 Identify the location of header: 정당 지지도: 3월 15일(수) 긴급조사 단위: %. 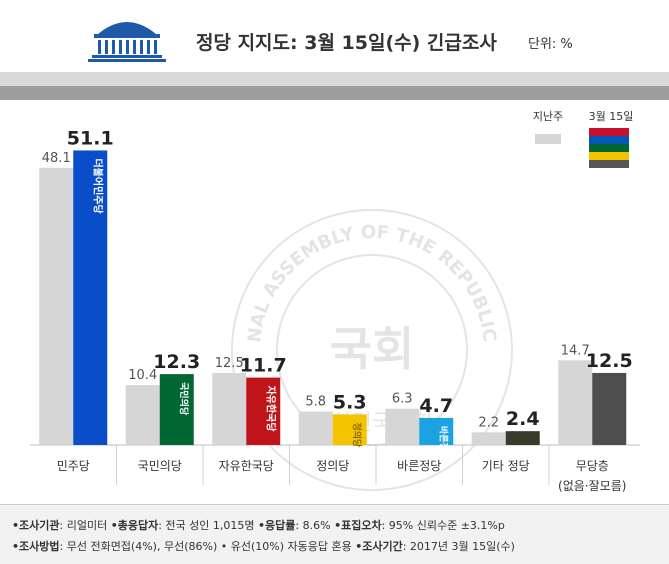
(334, 36).